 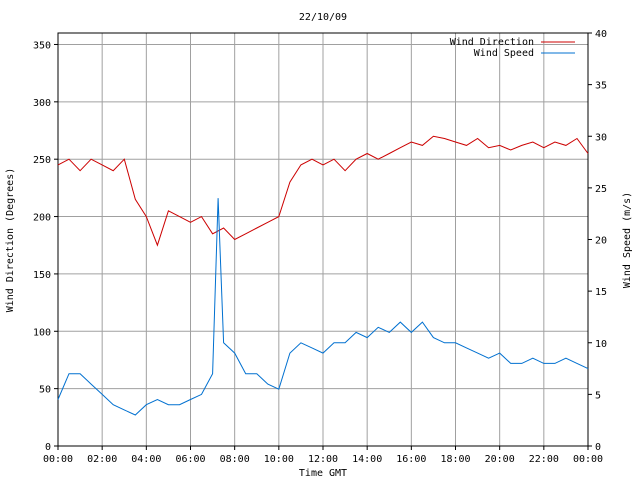 I want to click on y-right-tick-label: 30, so click(x=601, y=137).